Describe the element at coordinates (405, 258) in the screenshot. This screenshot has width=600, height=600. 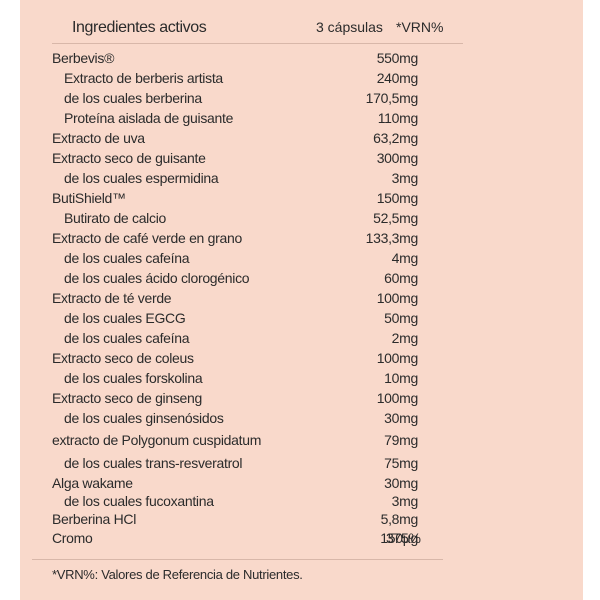
I see `ingredient-quantity: 4mg` at that location.